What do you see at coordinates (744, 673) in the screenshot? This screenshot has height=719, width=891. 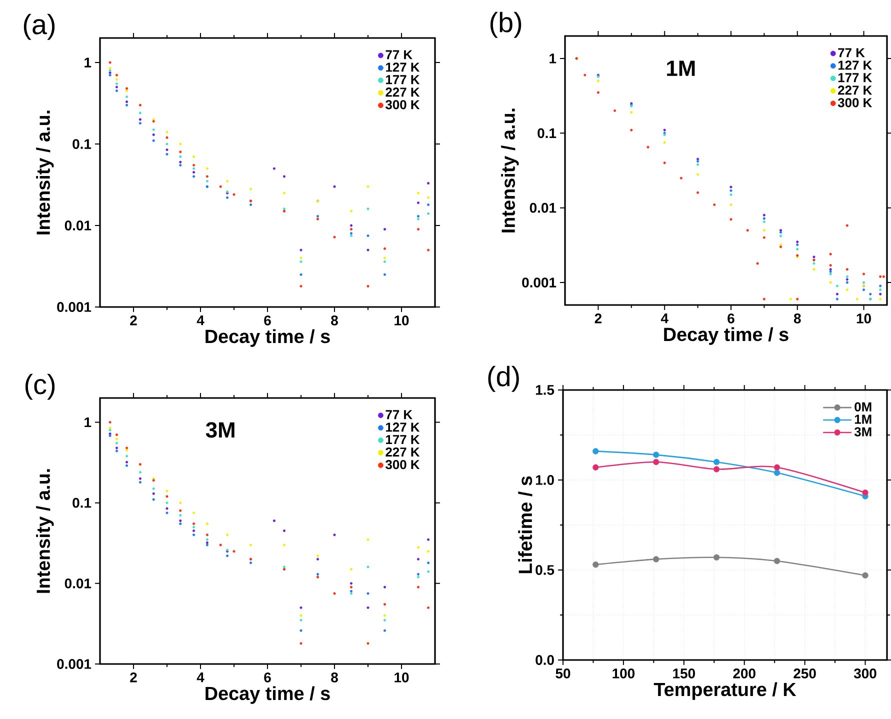 I see `x-tick-label: 200` at bounding box center [744, 673].